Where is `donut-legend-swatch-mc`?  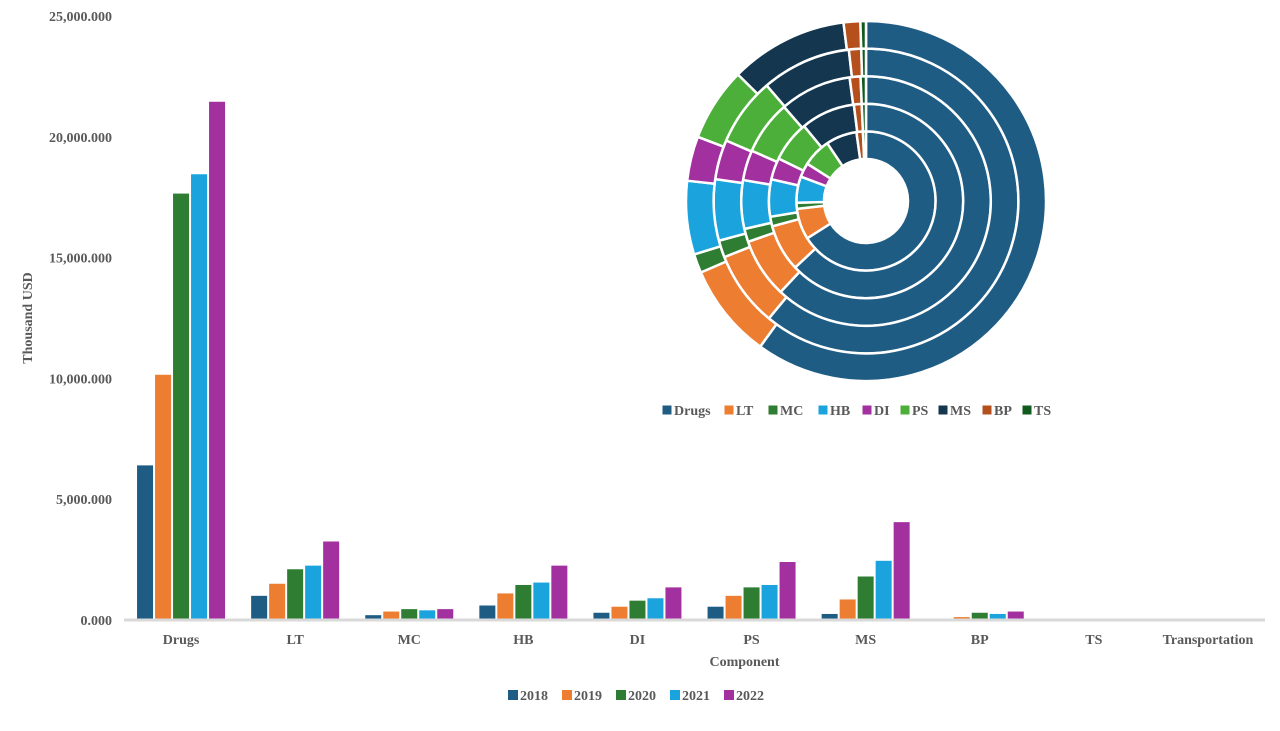
donut-legend-swatch-mc is located at coordinates (773, 410).